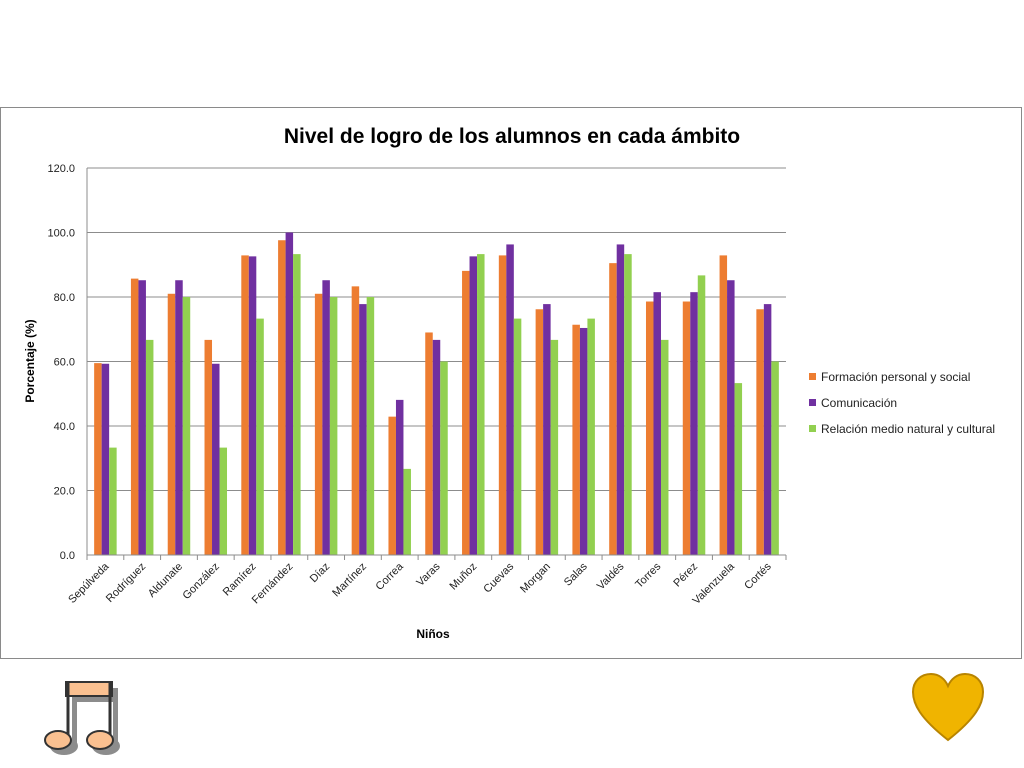  I want to click on heart-icon, so click(948, 710).